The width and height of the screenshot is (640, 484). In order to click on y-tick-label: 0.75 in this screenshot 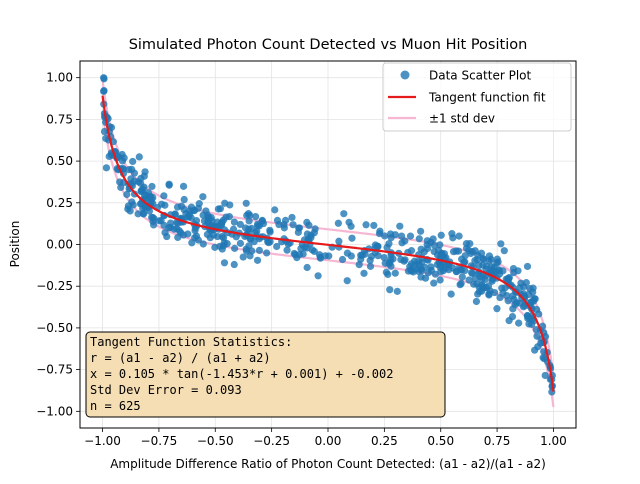, I will do `click(59, 119)`.